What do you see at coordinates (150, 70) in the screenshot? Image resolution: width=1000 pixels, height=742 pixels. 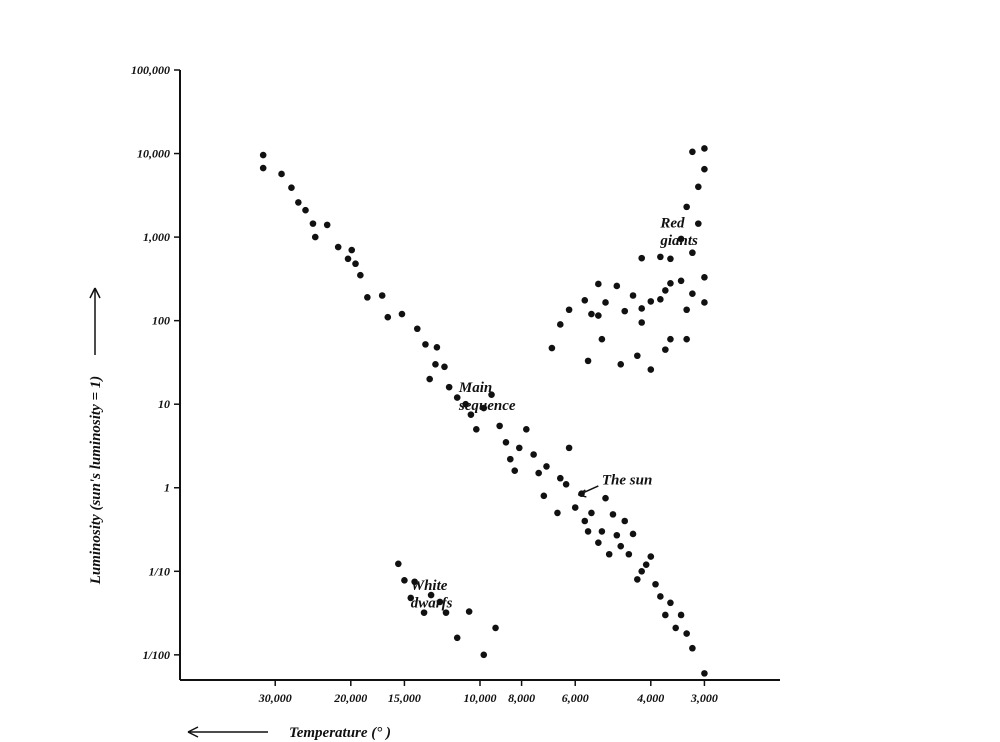 I see `y-tick-label: 100,000` at bounding box center [150, 70].